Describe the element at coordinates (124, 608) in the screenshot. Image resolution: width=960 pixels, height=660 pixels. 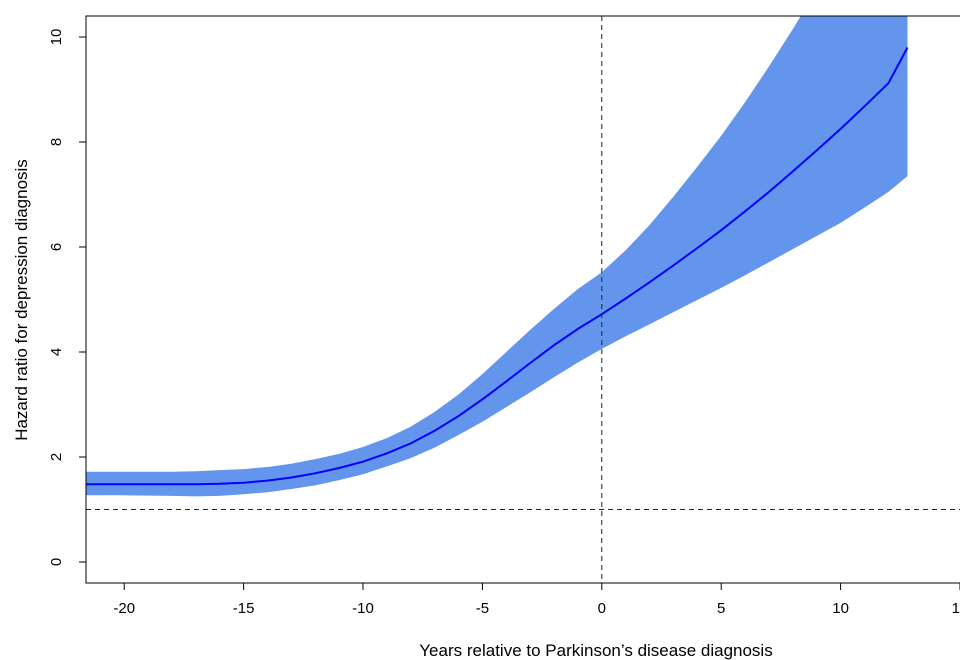
I see `x-tick-label: -20` at that location.